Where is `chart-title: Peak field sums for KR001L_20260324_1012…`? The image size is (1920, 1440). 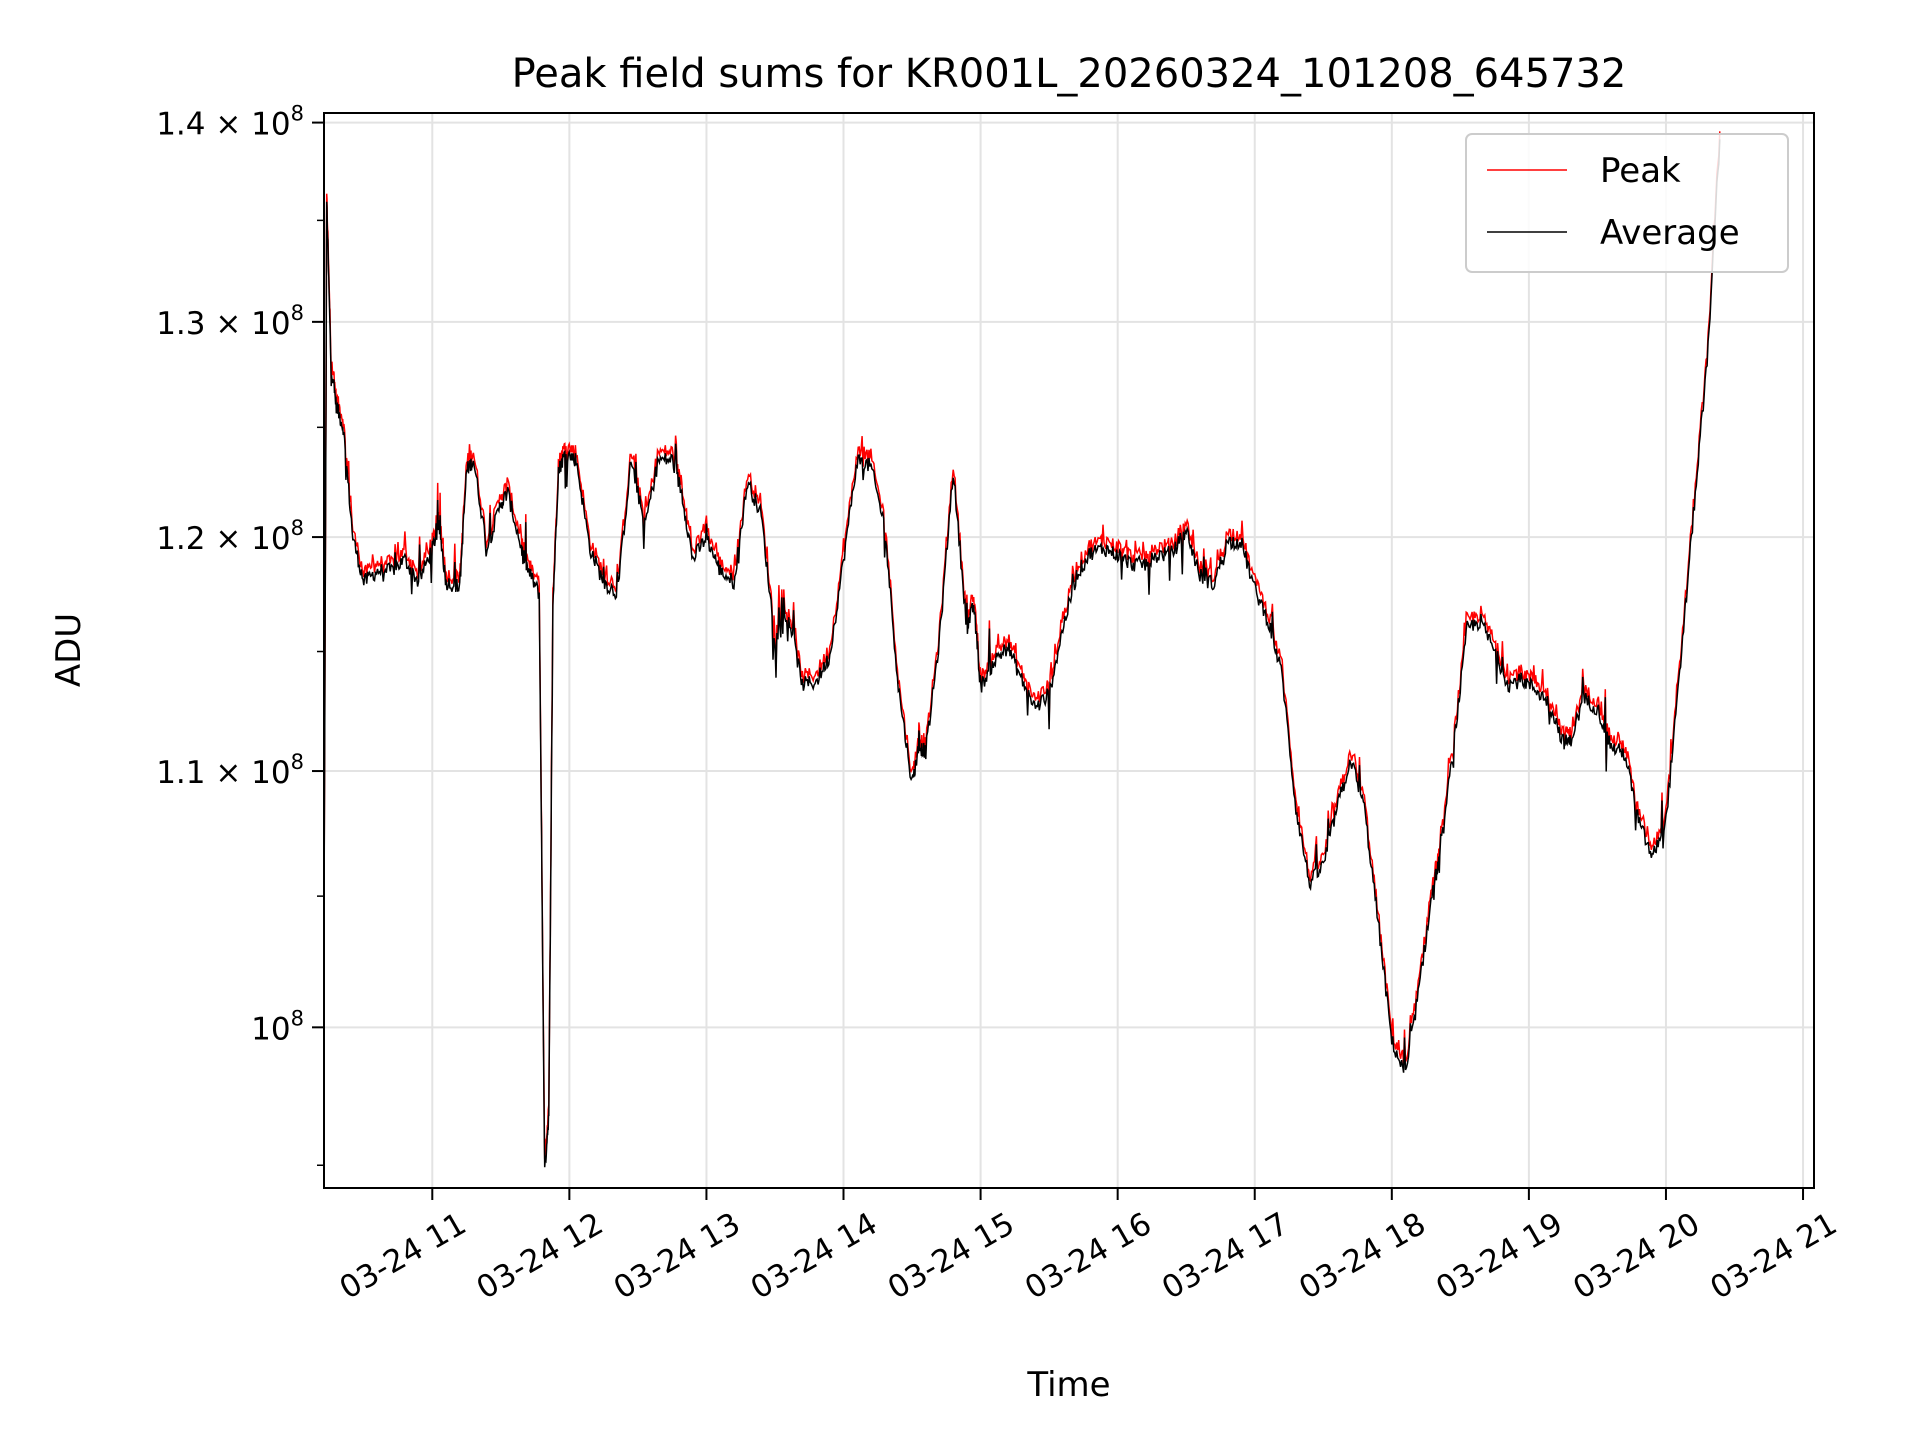
chart-title: Peak field sums for KR001L_20260324_1012… is located at coordinates (1069, 74).